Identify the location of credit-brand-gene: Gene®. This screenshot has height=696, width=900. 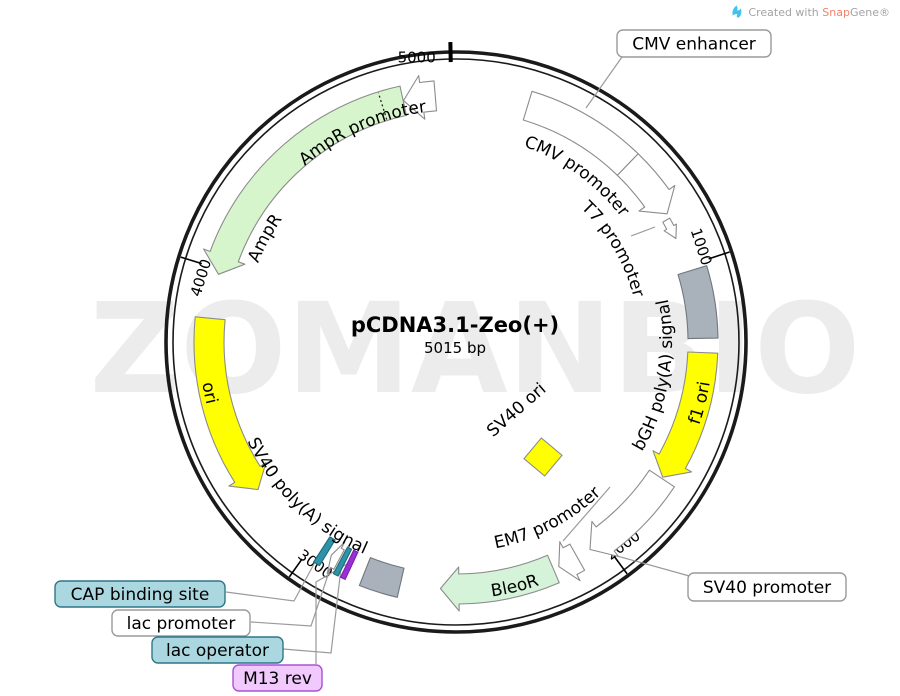
(869, 12).